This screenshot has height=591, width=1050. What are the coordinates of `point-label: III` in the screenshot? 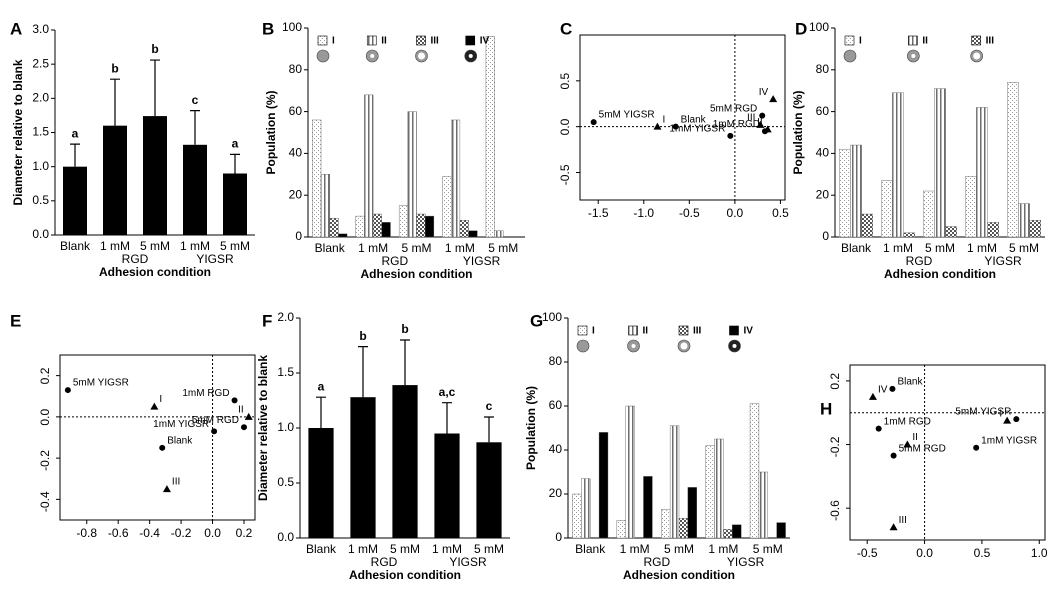 It's located at (903, 520).